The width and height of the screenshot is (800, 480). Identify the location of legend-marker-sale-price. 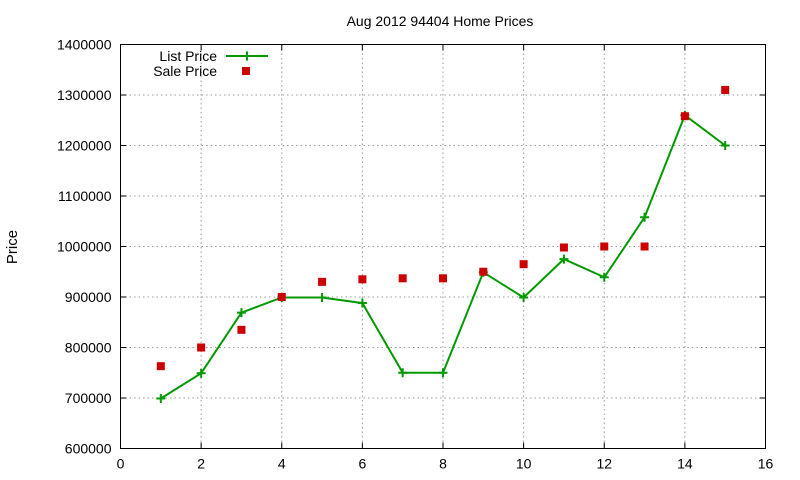
(246, 71).